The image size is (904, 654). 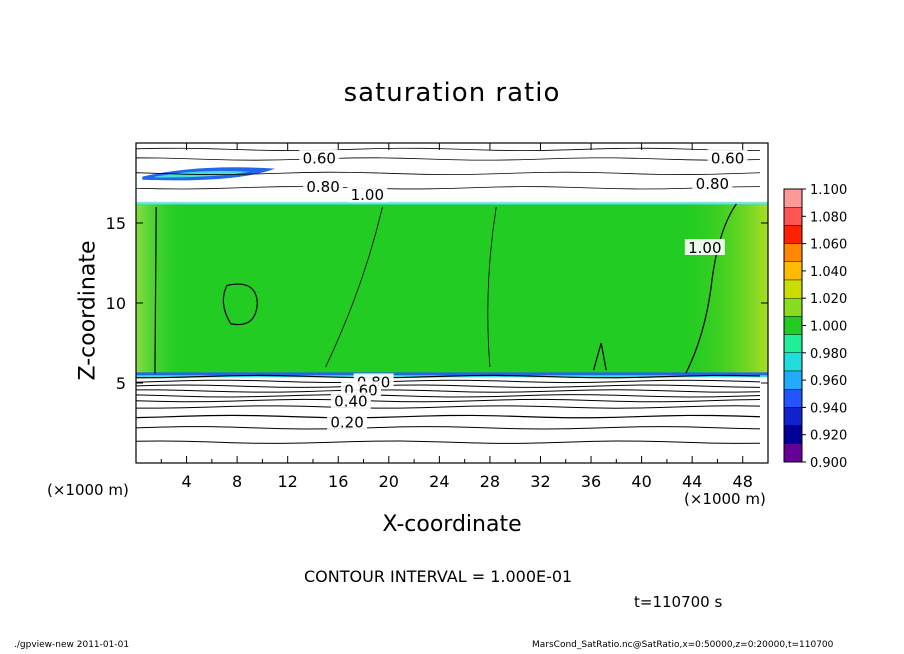 I want to click on colorbar-label: 1.100, so click(x=828, y=190).